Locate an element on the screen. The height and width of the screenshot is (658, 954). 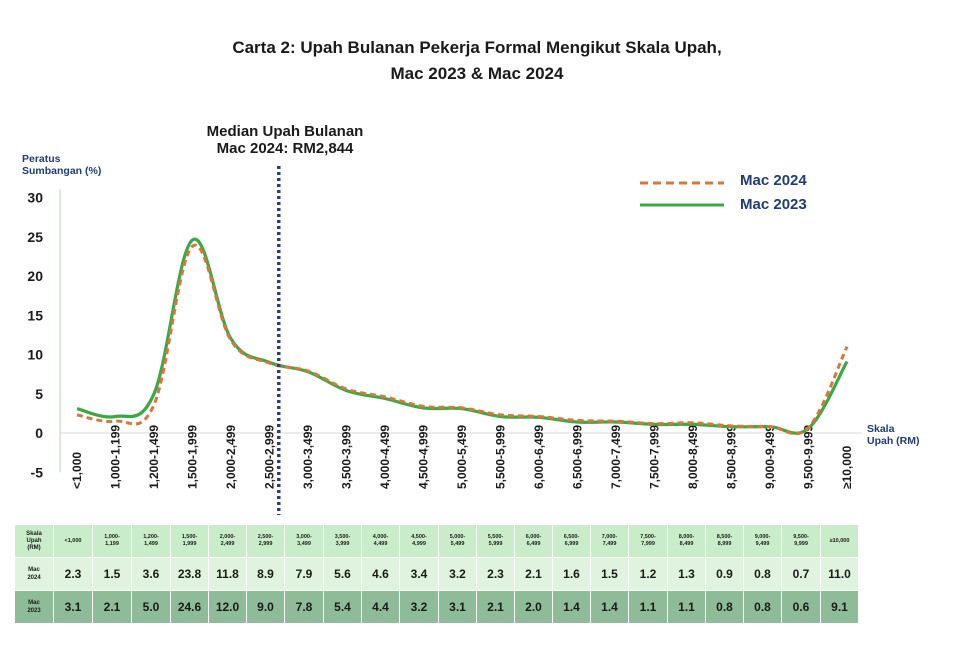
table-header-cell: 1,000- 1,199 is located at coordinates (112, 541).